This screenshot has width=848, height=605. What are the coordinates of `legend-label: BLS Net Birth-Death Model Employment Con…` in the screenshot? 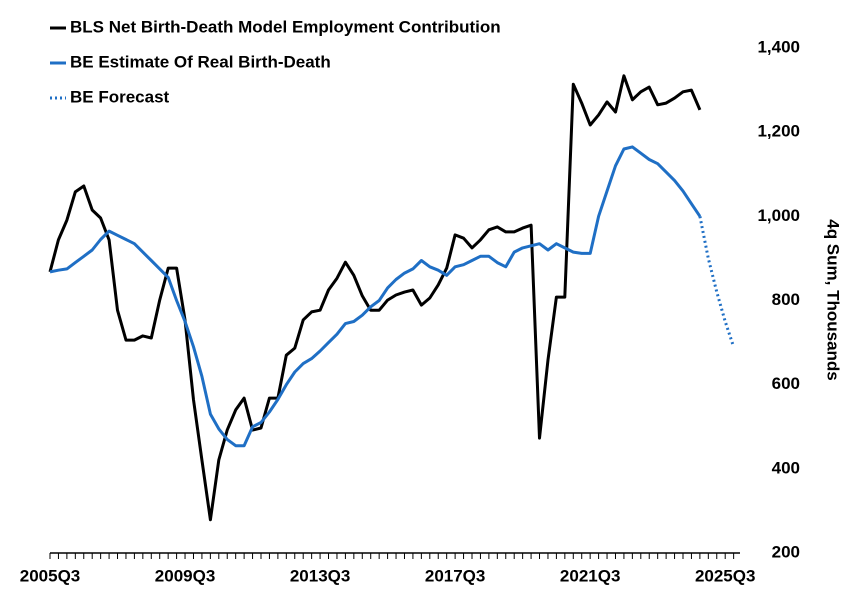 It's located at (285, 26).